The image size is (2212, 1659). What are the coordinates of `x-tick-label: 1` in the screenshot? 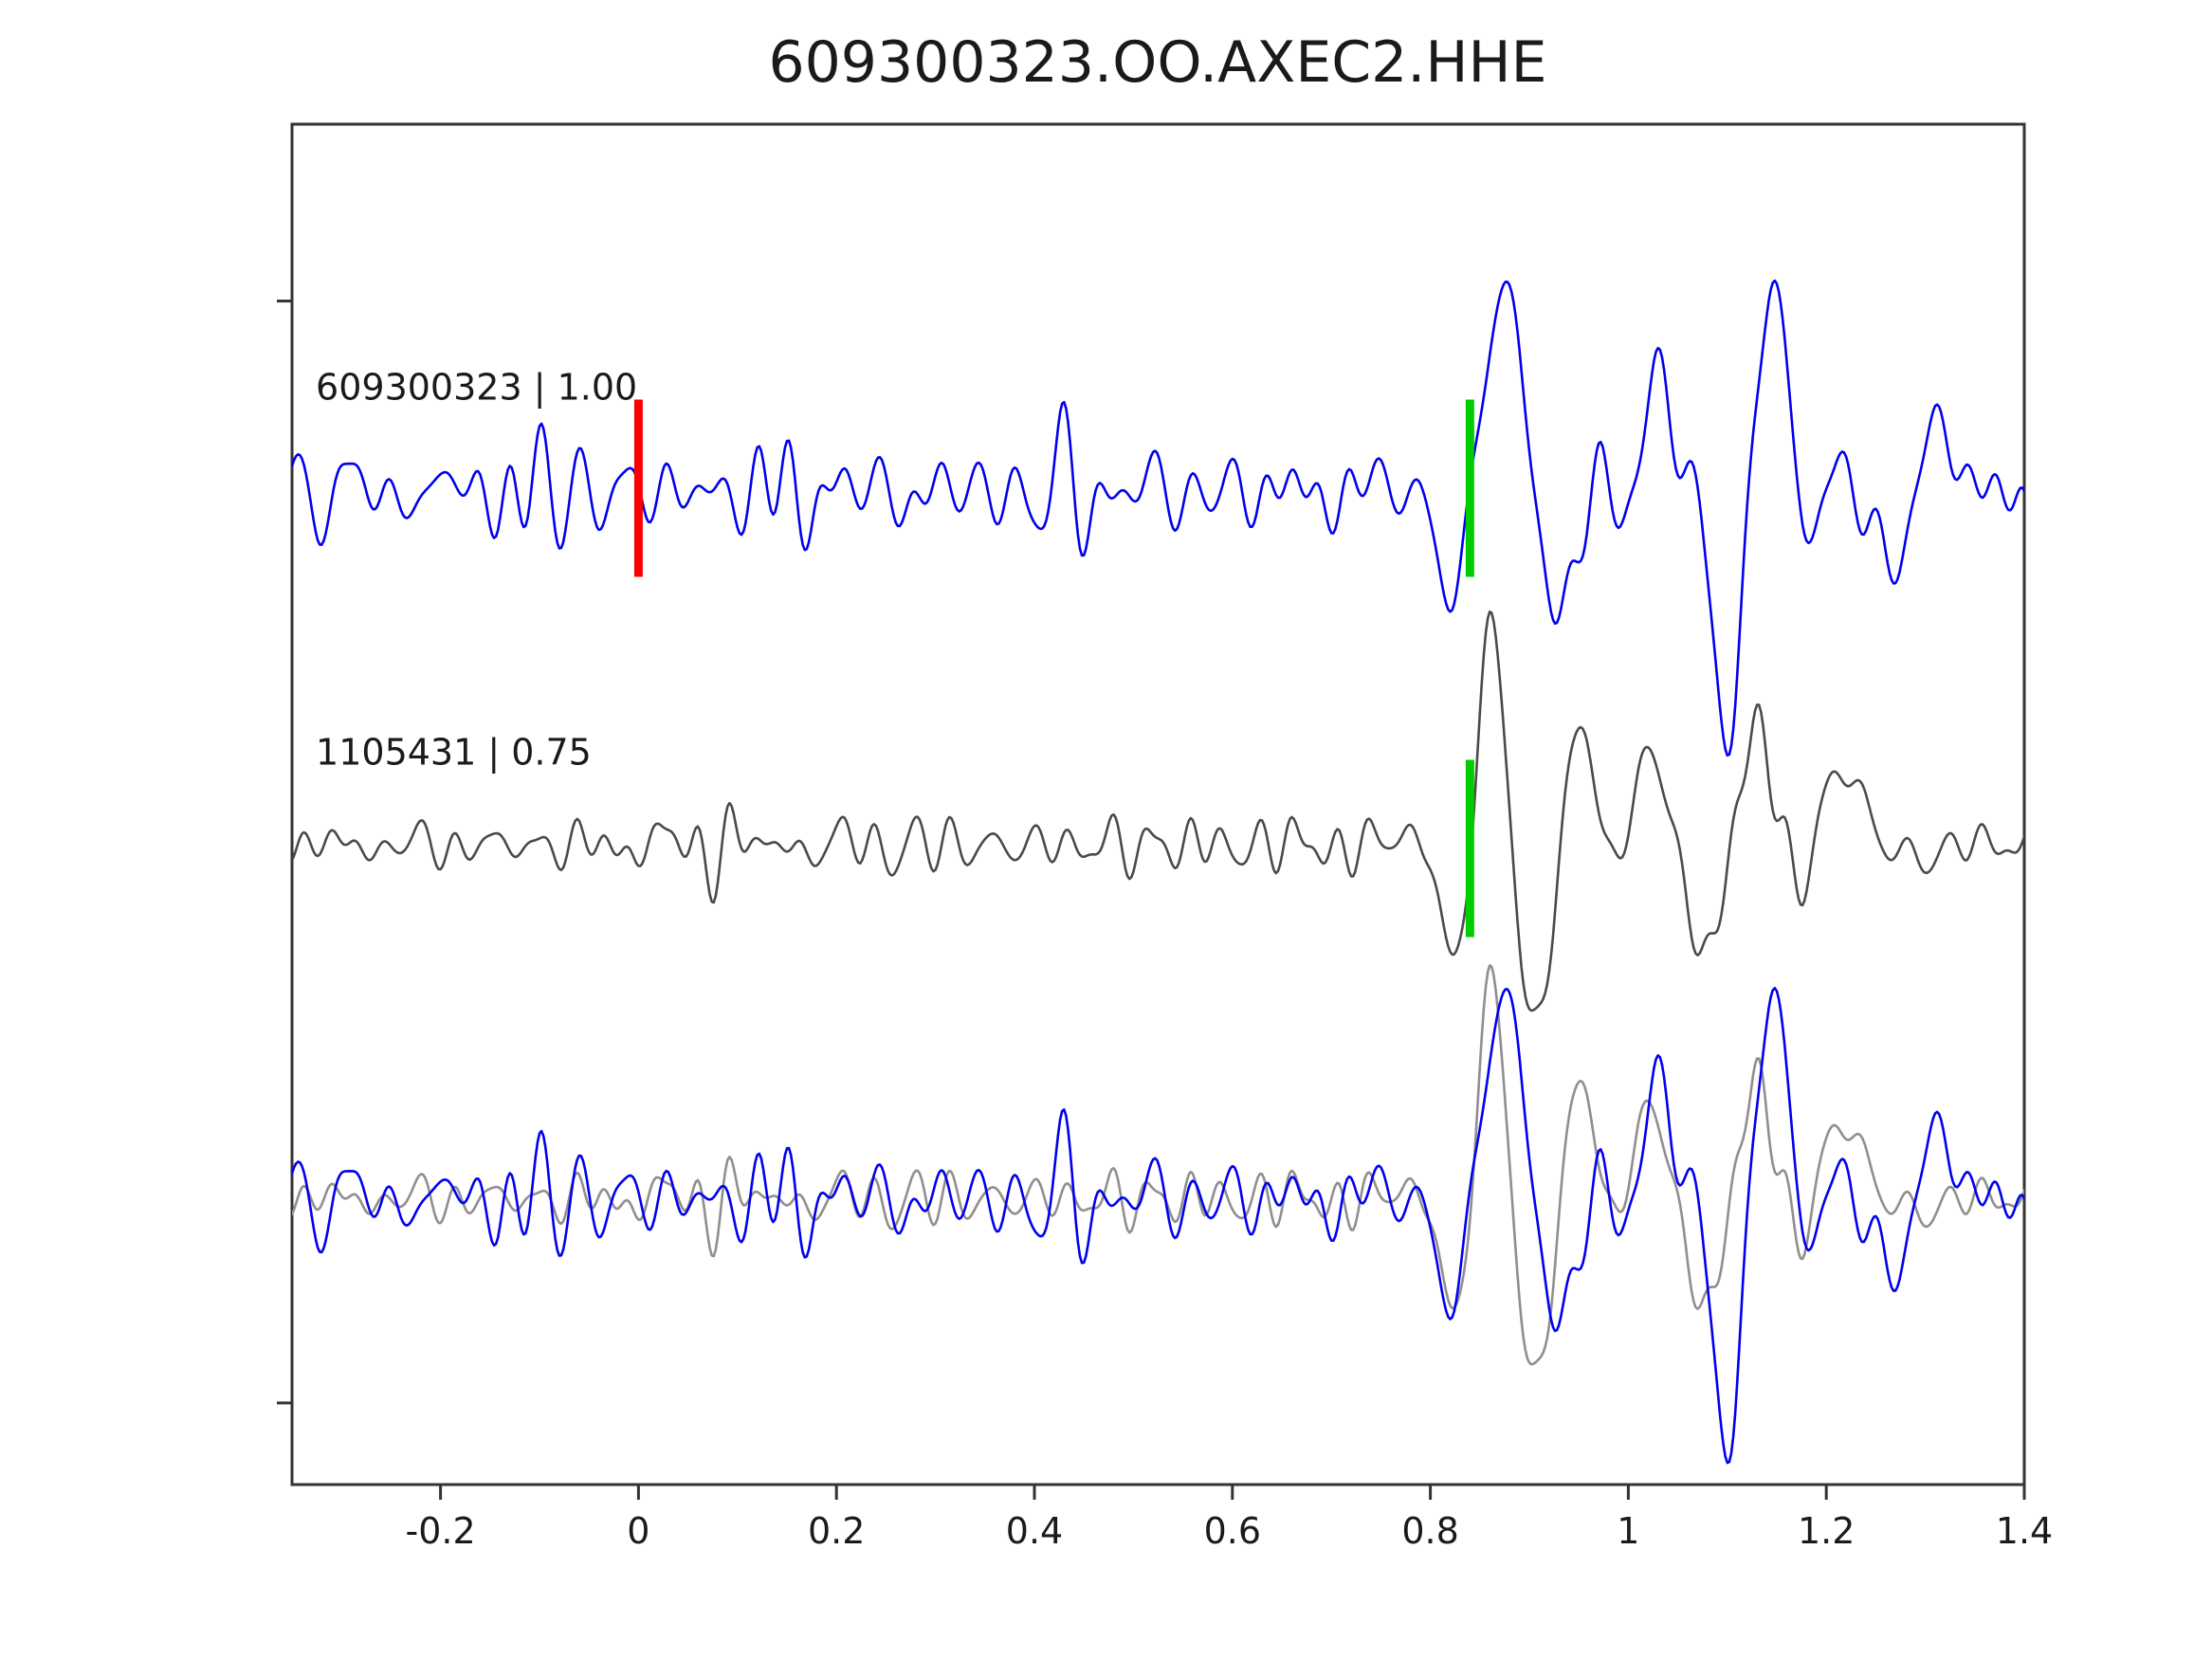 It's located at (1628, 1531).